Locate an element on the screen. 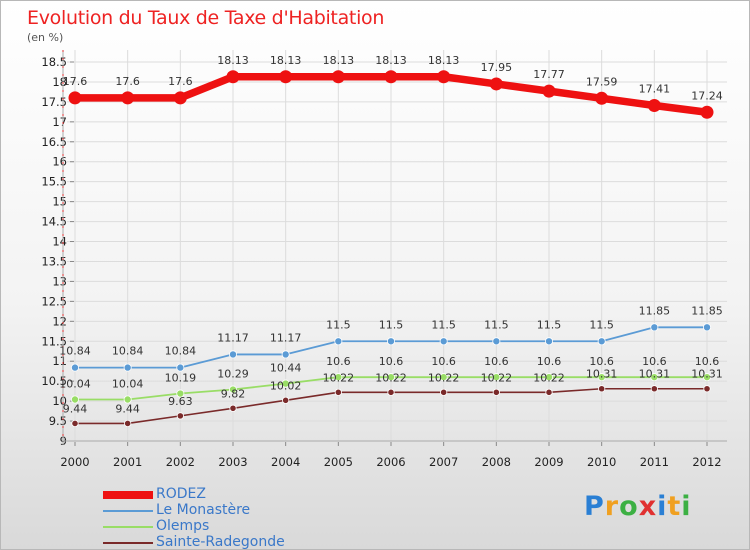 Image resolution: width=750 pixels, height=550 pixels. y-tick-label: 14.5 is located at coordinates (54, 222).